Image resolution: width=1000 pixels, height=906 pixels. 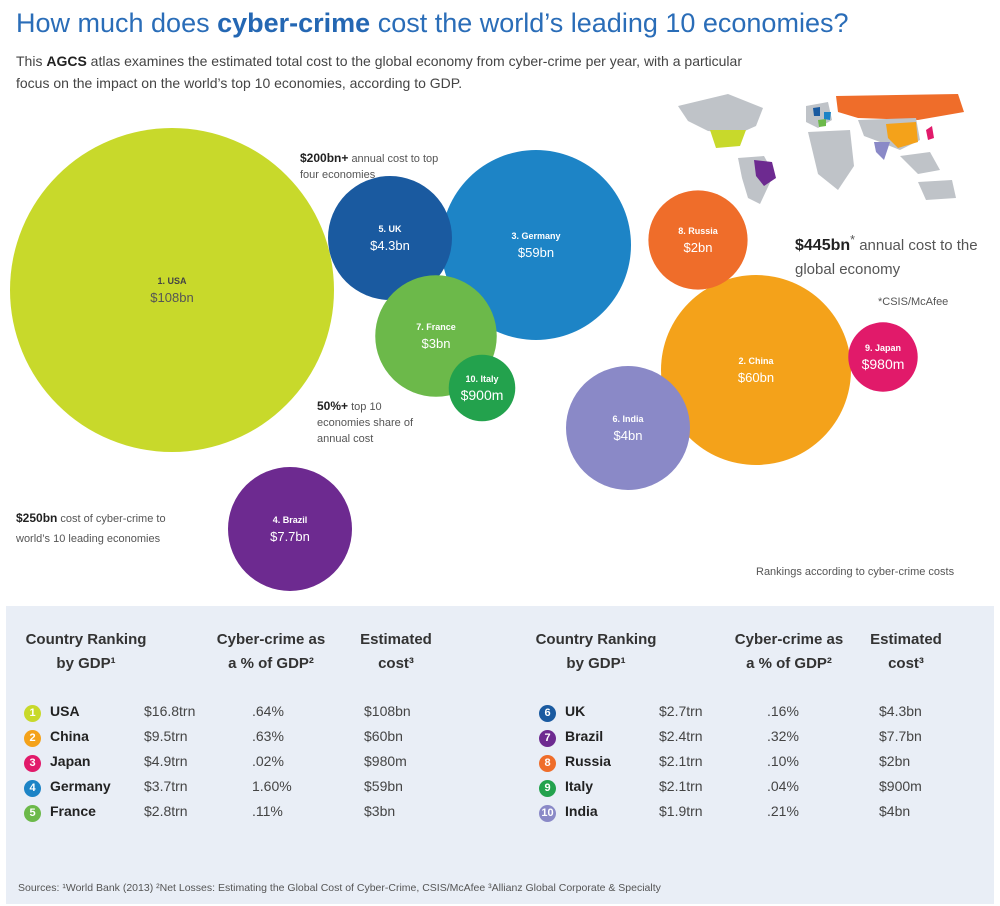 I want to click on bubble-value: $59bn, so click(x=536, y=252).